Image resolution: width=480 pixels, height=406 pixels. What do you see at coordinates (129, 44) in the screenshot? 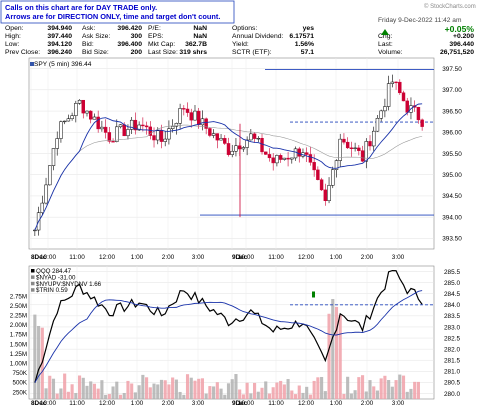
I see `header-value: 396.400` at bounding box center [129, 44].